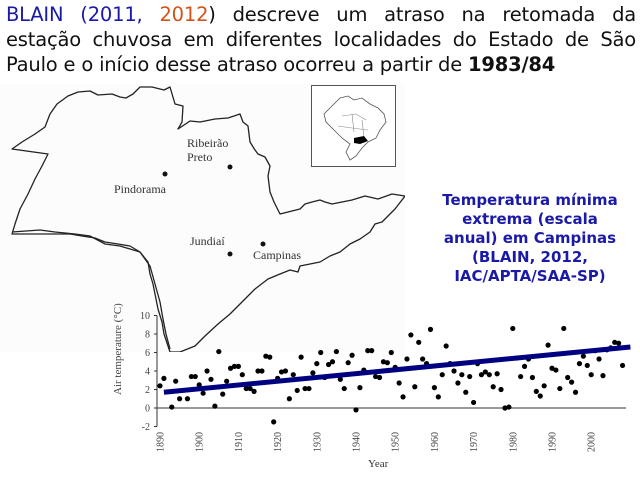 This screenshot has height=480, width=640. Describe the element at coordinates (592, 442) in the screenshot. I see `svg-text: 2000` at that location.